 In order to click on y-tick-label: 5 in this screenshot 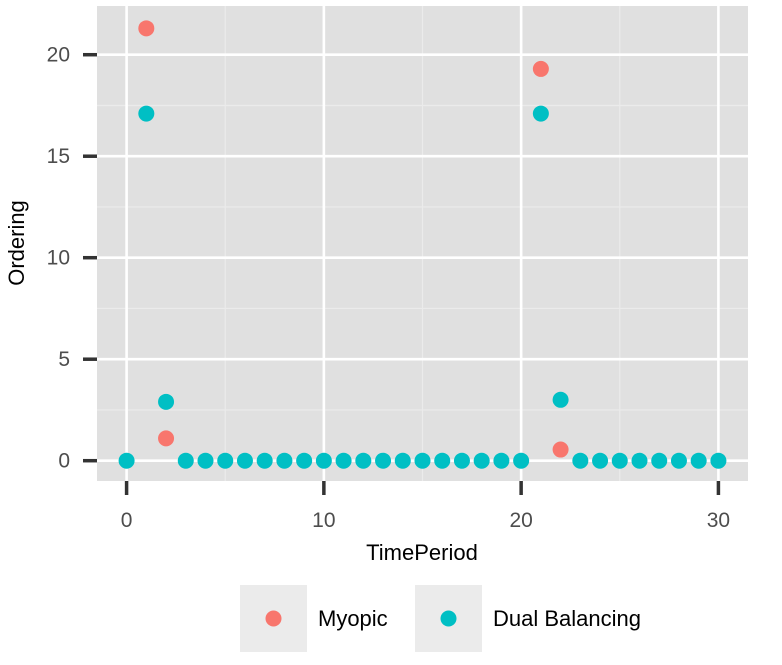, I will do `click(64, 359)`.